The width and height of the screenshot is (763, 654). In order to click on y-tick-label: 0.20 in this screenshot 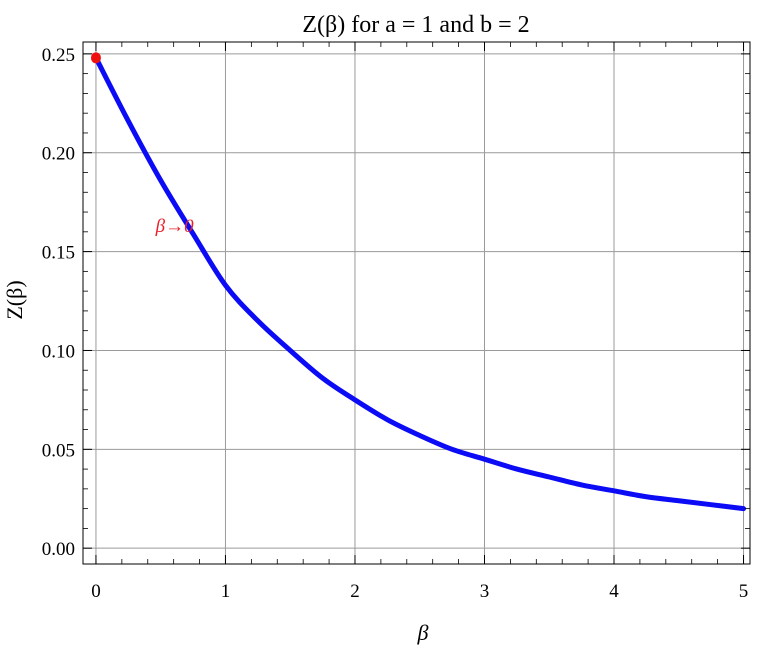, I will do `click(58, 154)`.